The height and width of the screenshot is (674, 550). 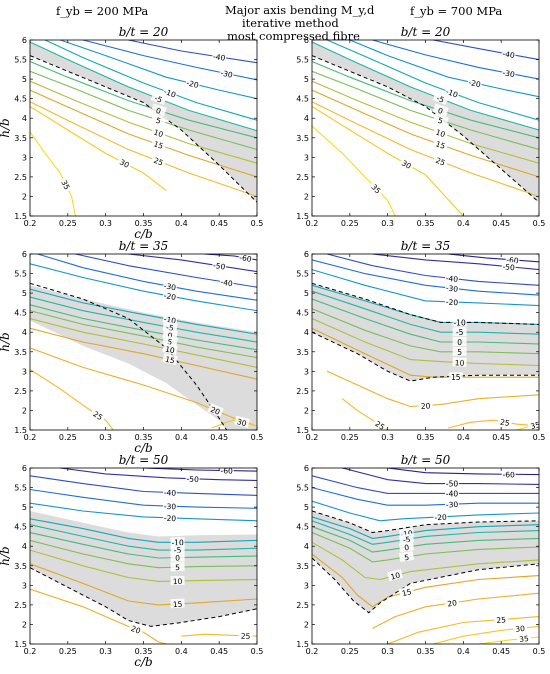 What do you see at coordinates (456, 11) in the screenshot?
I see `right-series-label: f_yb = 700 MPa` at bounding box center [456, 11].